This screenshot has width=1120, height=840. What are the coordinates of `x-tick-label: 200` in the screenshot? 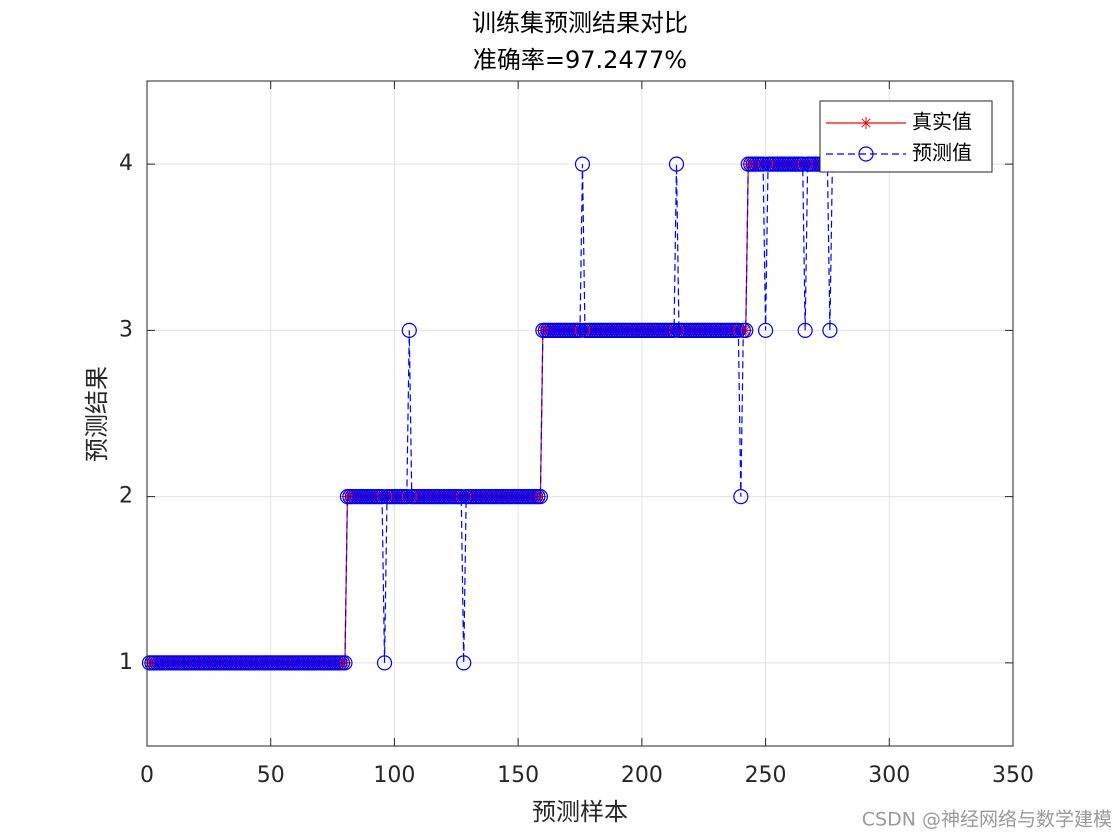 It's located at (642, 775).